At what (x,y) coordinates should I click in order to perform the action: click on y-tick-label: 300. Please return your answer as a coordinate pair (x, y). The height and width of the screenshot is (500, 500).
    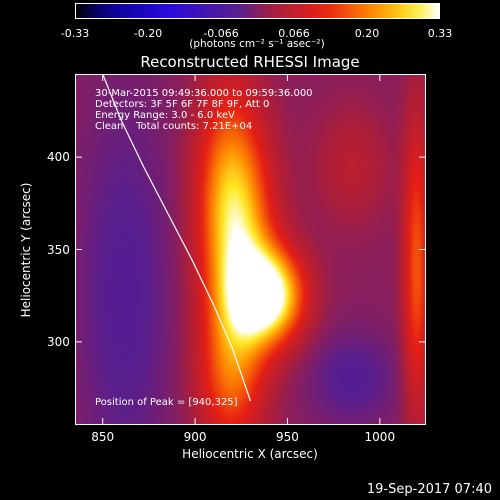
    Looking at the image, I should click on (58, 341).